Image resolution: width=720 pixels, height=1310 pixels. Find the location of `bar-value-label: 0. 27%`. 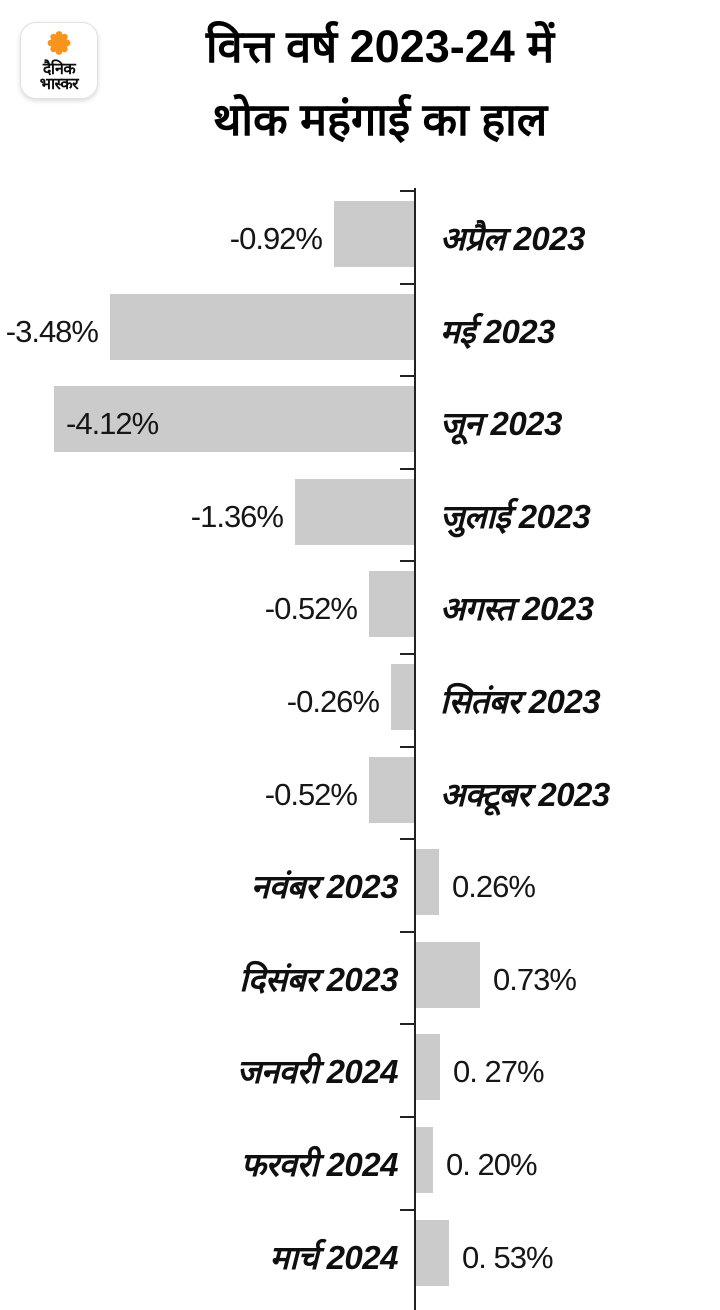

bar-value-label: 0. 27% is located at coordinates (499, 1071).